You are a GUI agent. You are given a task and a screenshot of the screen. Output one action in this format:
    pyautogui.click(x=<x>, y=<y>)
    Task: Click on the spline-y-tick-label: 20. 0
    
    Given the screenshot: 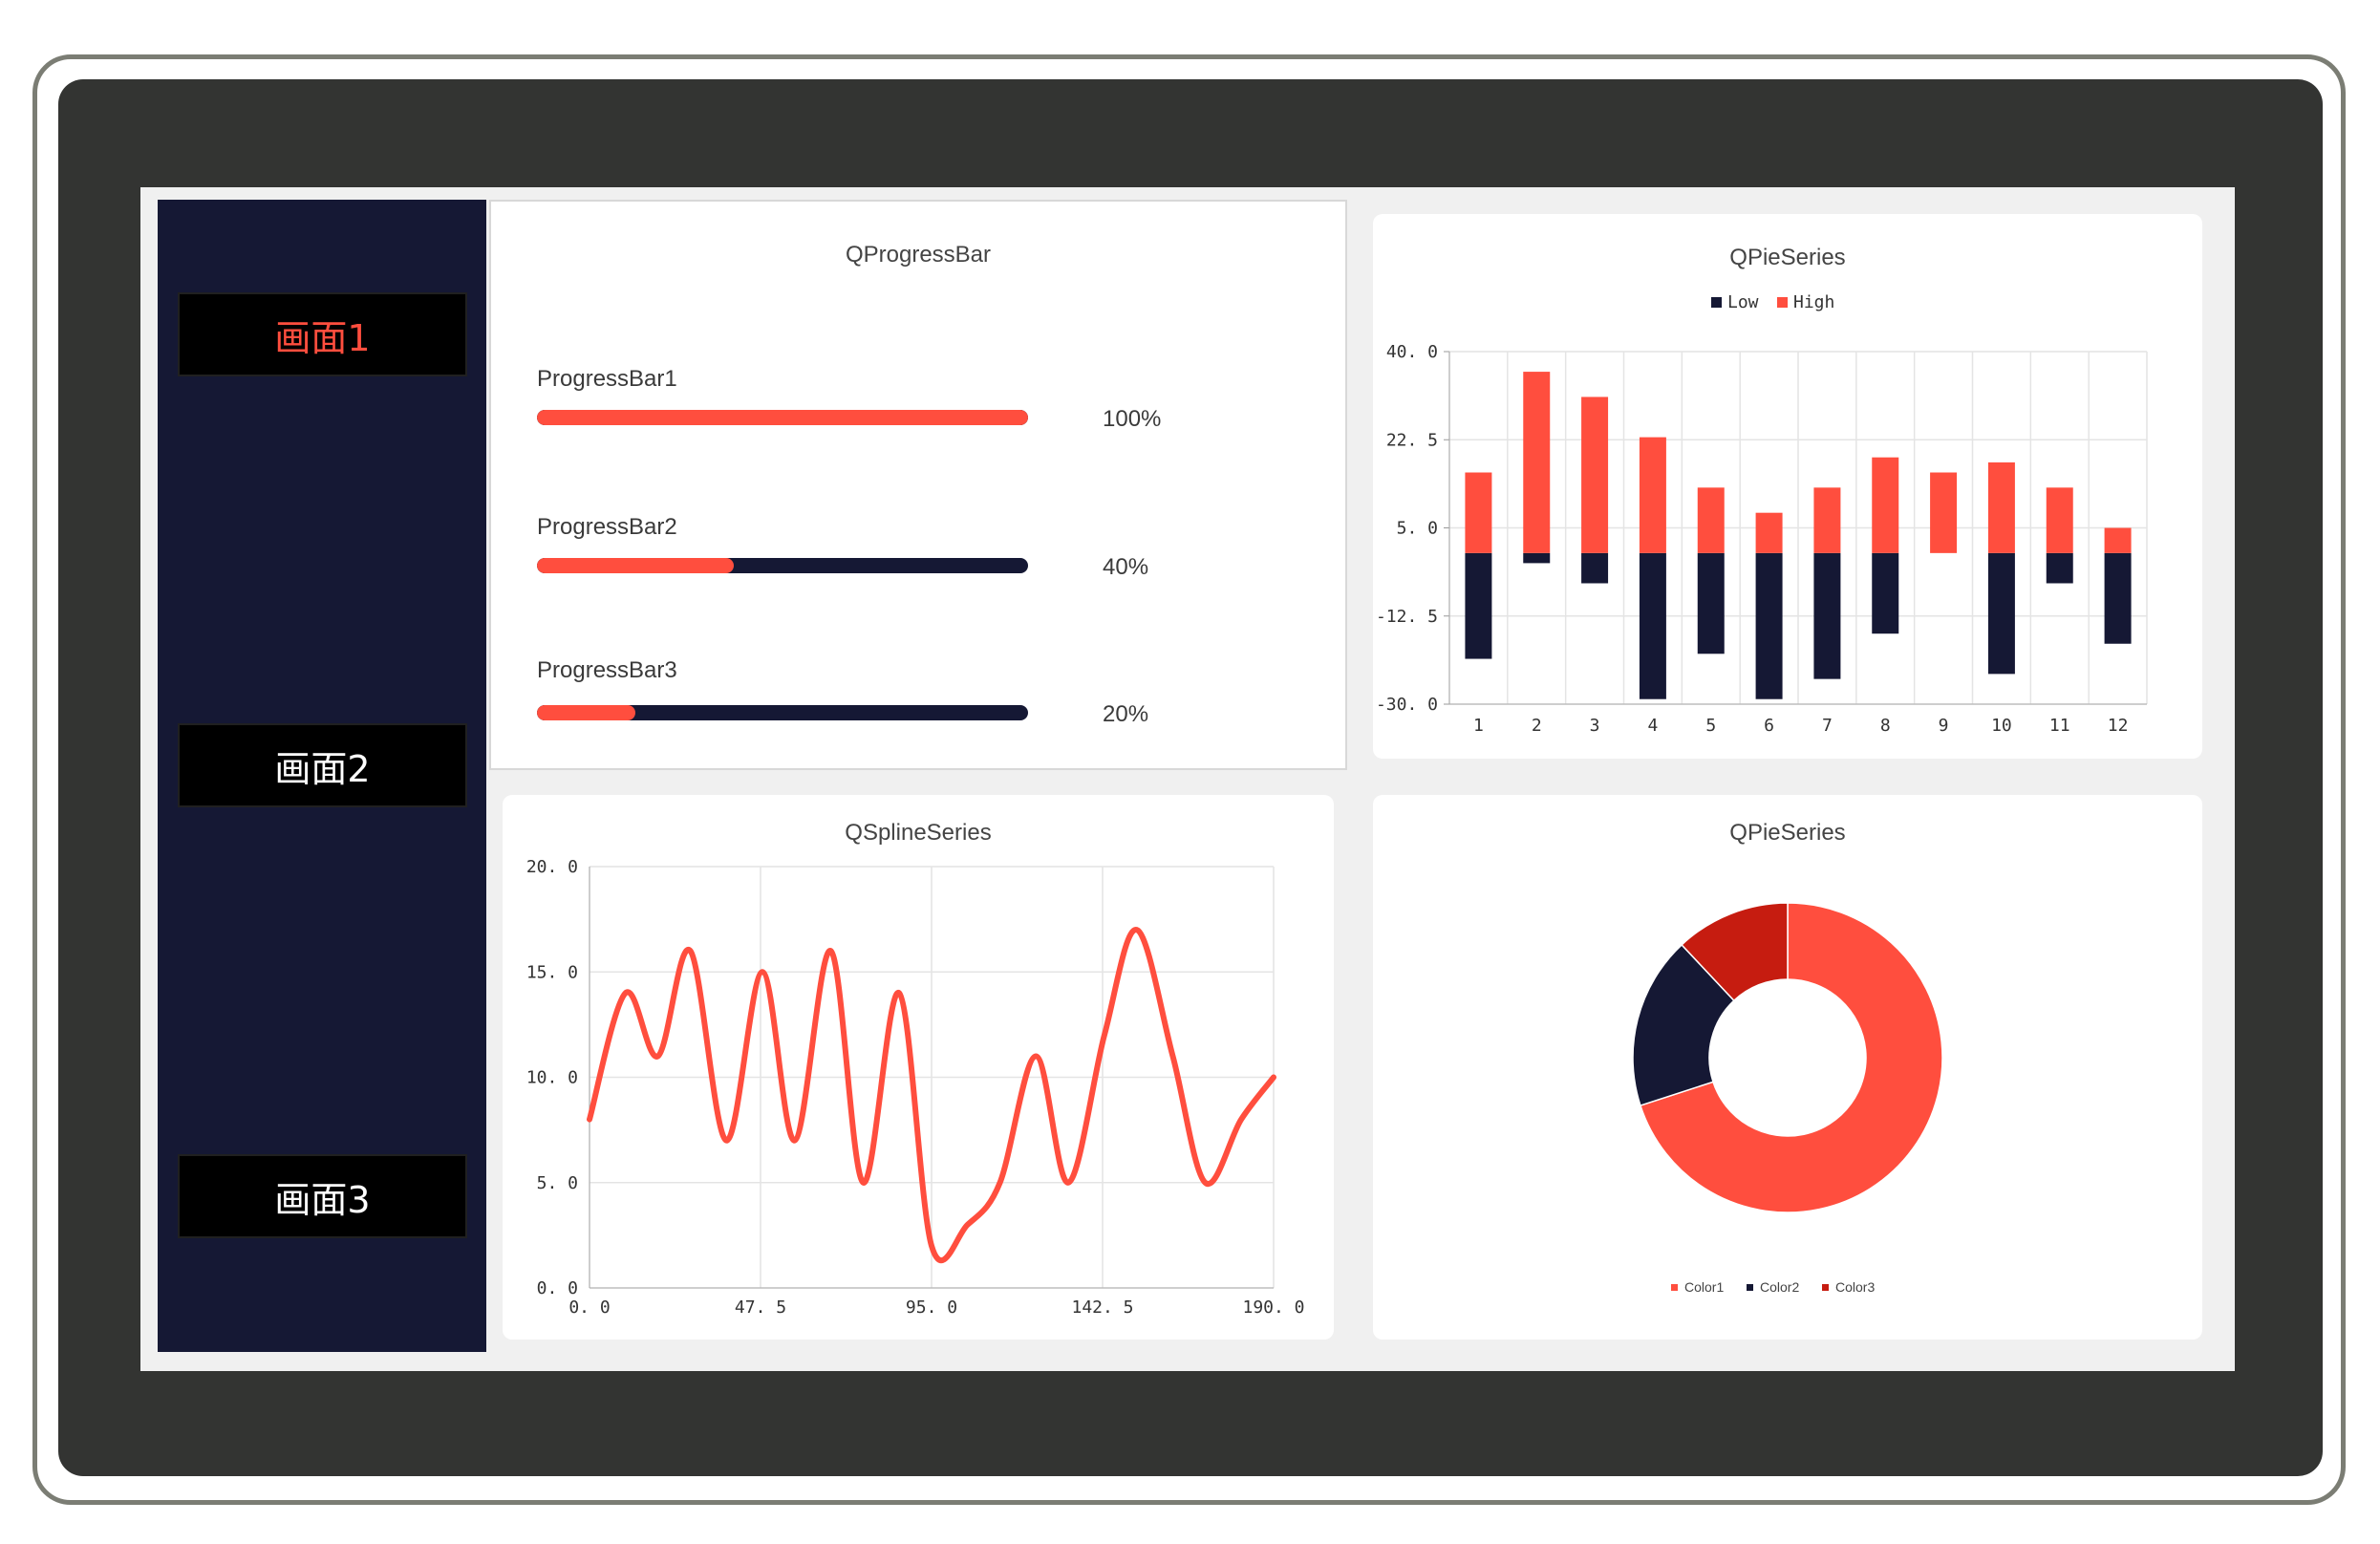 What is the action you would take?
    pyautogui.click(x=552, y=867)
    